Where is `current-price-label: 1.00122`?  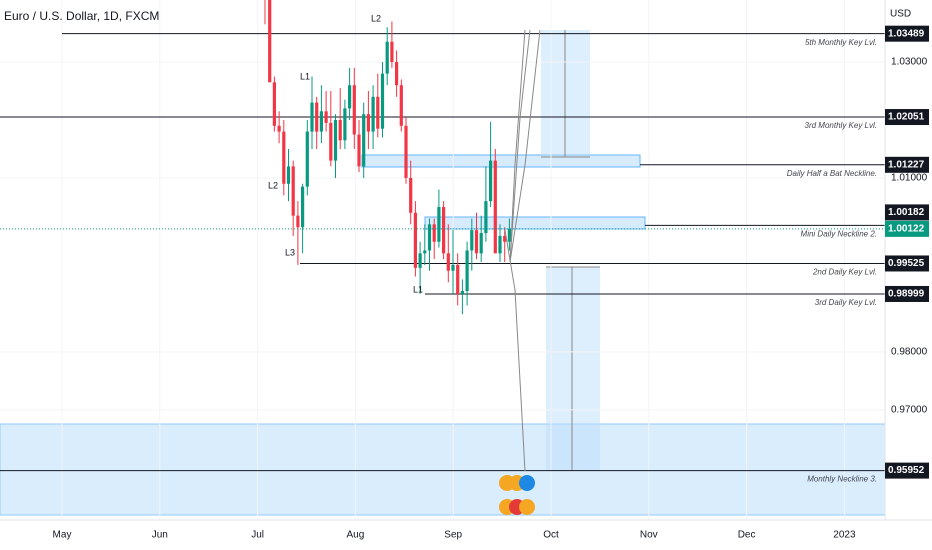 current-price-label: 1.00122 is located at coordinates (906, 229).